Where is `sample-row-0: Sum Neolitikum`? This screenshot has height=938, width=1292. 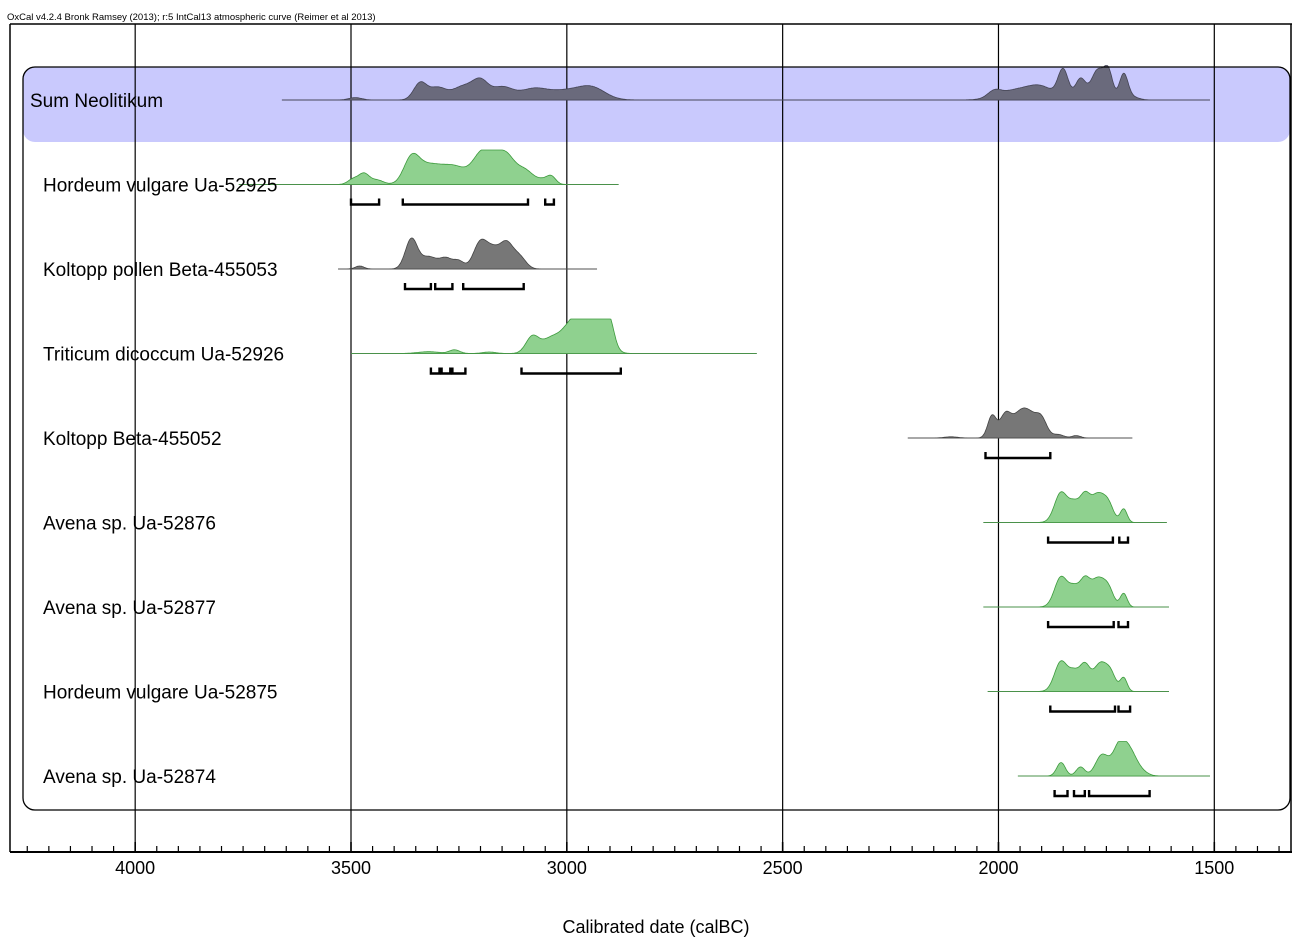 sample-row-0: Sum Neolitikum is located at coordinates (620, 88).